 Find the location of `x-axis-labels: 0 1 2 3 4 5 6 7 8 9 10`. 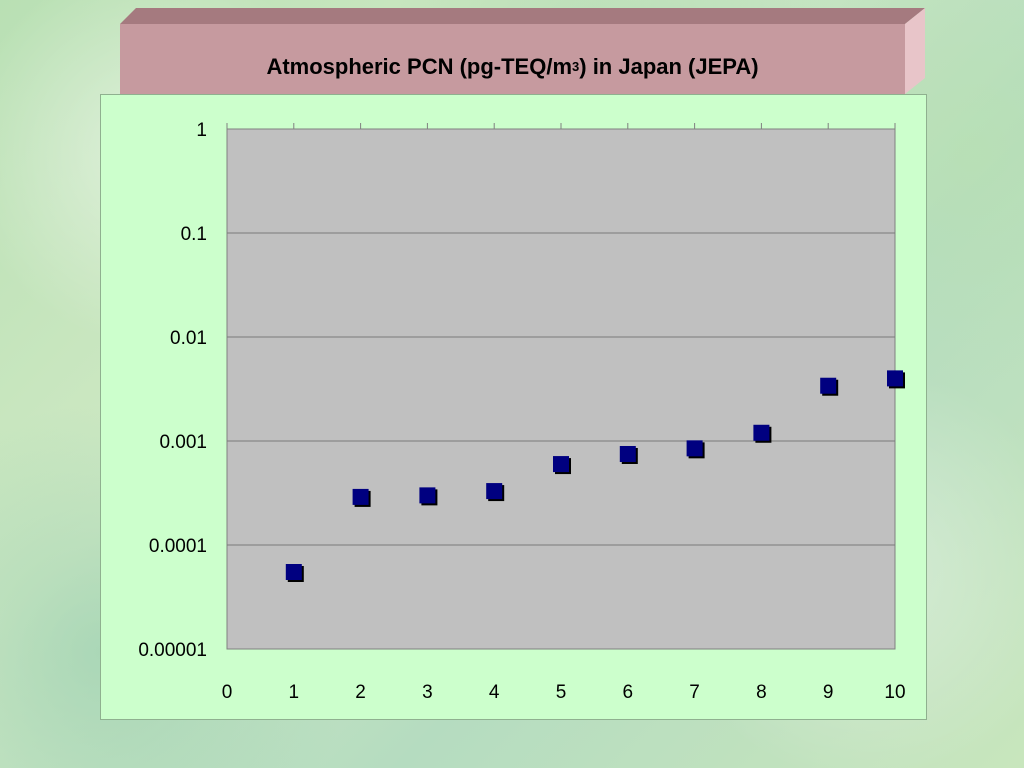

x-axis-labels: 0 1 2 3 4 5 6 7 8 9 10 is located at coordinates (564, 692).